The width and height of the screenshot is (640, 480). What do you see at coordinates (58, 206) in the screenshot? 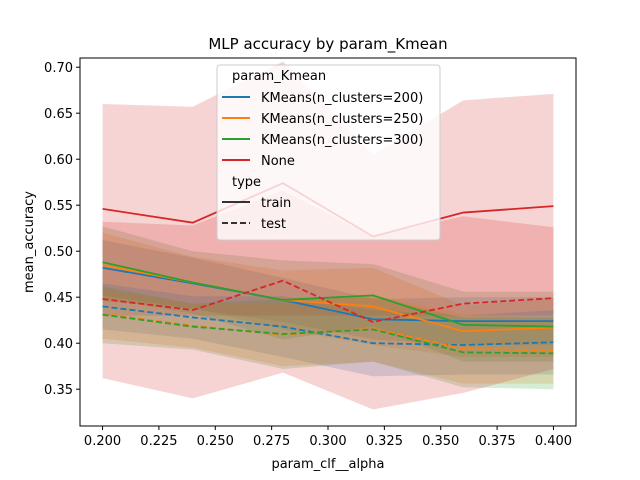
I see `y-tick-label: 0.55` at bounding box center [58, 206].